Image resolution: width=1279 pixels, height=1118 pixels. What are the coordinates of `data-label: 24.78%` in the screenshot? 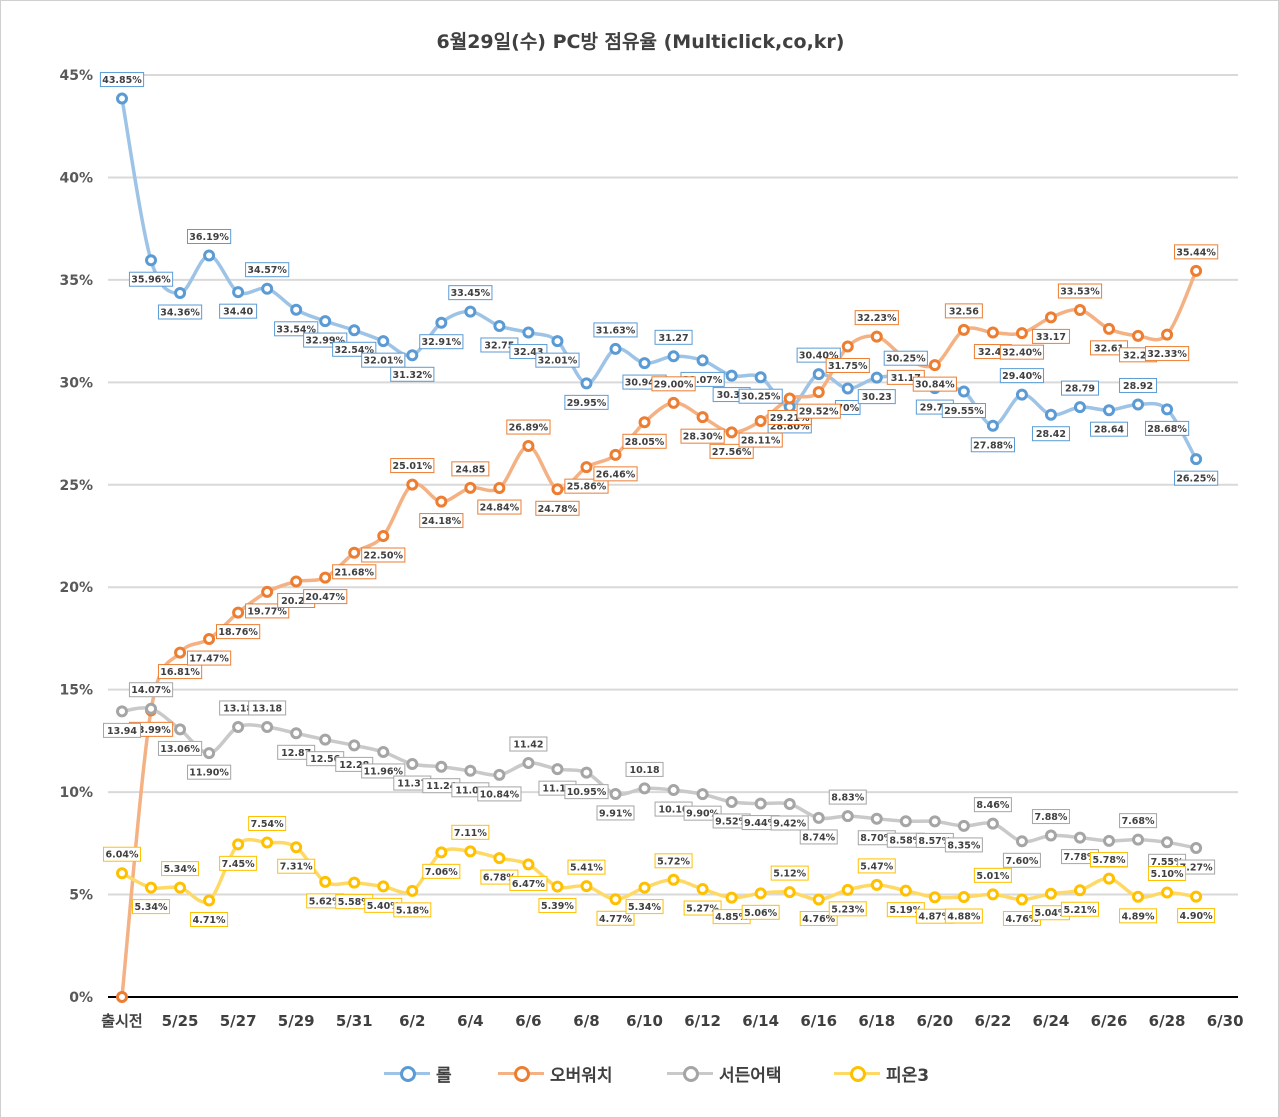 It's located at (558, 509).